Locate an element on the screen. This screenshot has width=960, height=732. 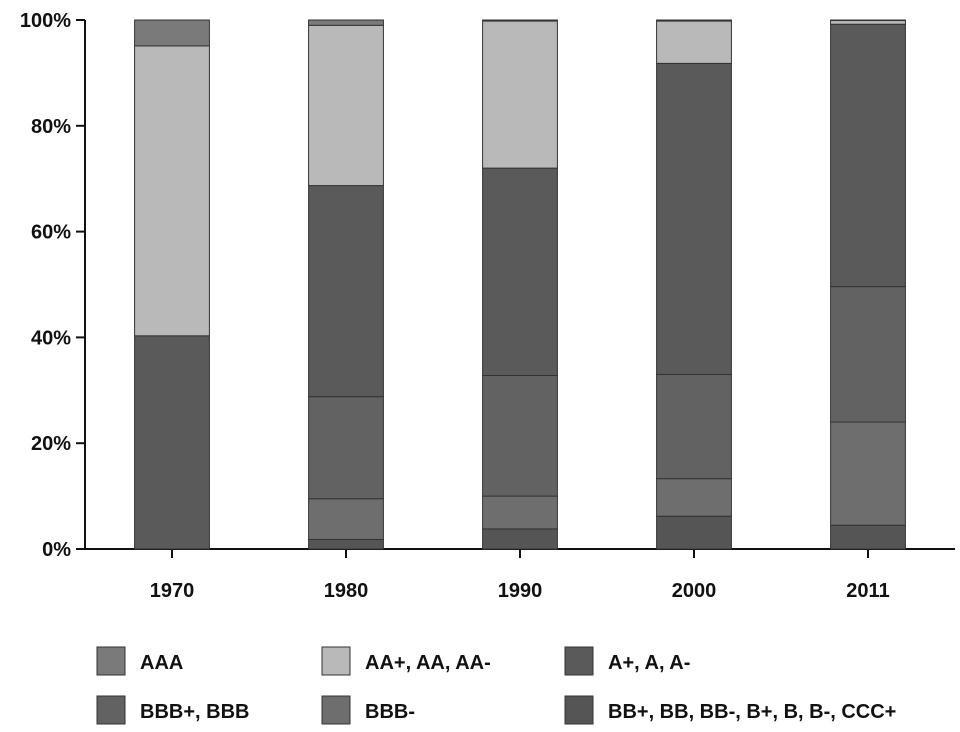
legend-item: A+, A, A- is located at coordinates (627, 661).